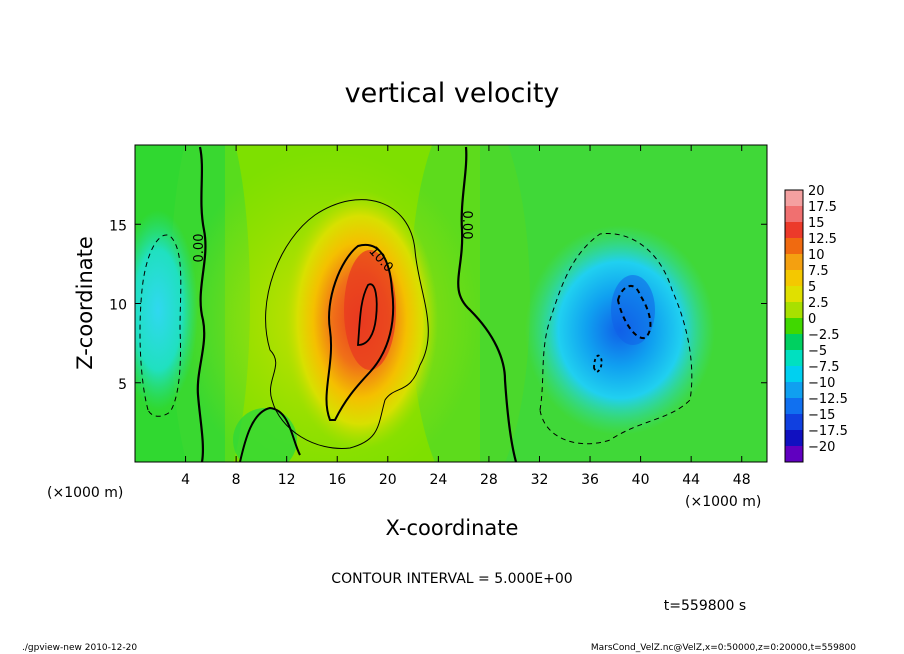  Describe the element at coordinates (590, 480) in the screenshot. I see `x-tick-label: 36` at that location.